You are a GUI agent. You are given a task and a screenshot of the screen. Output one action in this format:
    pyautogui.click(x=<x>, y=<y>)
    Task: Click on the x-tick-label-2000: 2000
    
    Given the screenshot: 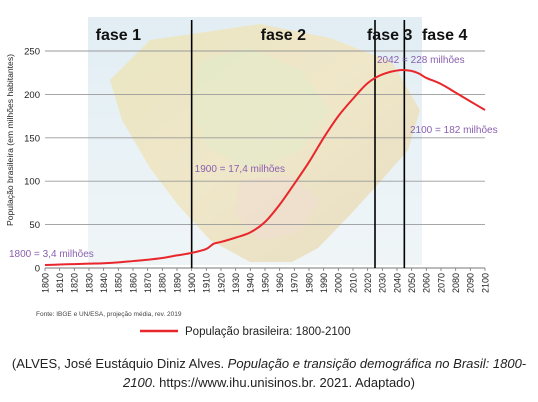 What is the action you would take?
    pyautogui.click(x=339, y=283)
    